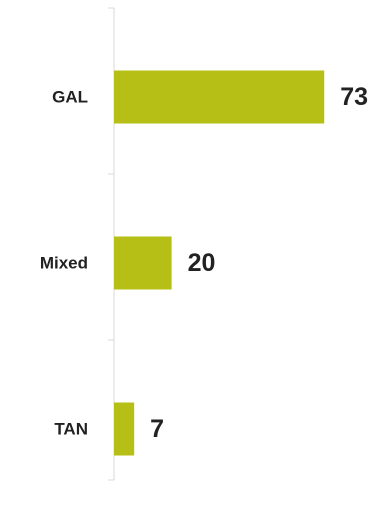 The height and width of the screenshot is (508, 374). Describe the element at coordinates (219, 97) in the screenshot. I see `bar-gal` at that location.